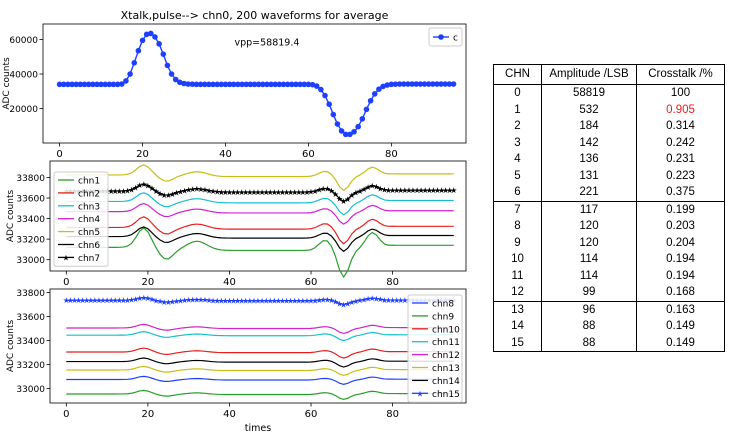  I want to click on cell-crosstalk: 0.149, so click(680, 343).